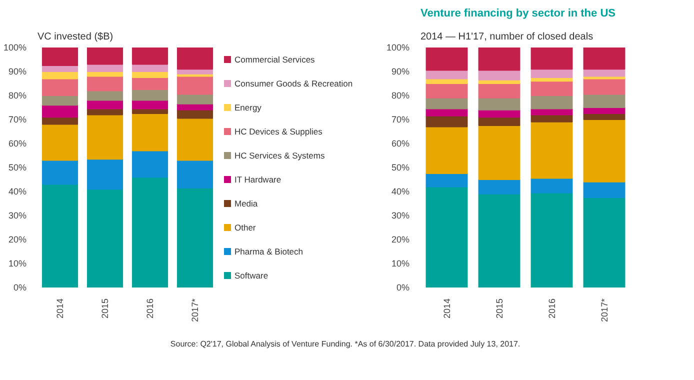  What do you see at coordinates (345, 344) in the screenshot?
I see `source-note: Source: Q2'17, Global Analysis of Venture Funding. *As of 6/30/2017. Data provided July 13, 2017.` at bounding box center [345, 344].